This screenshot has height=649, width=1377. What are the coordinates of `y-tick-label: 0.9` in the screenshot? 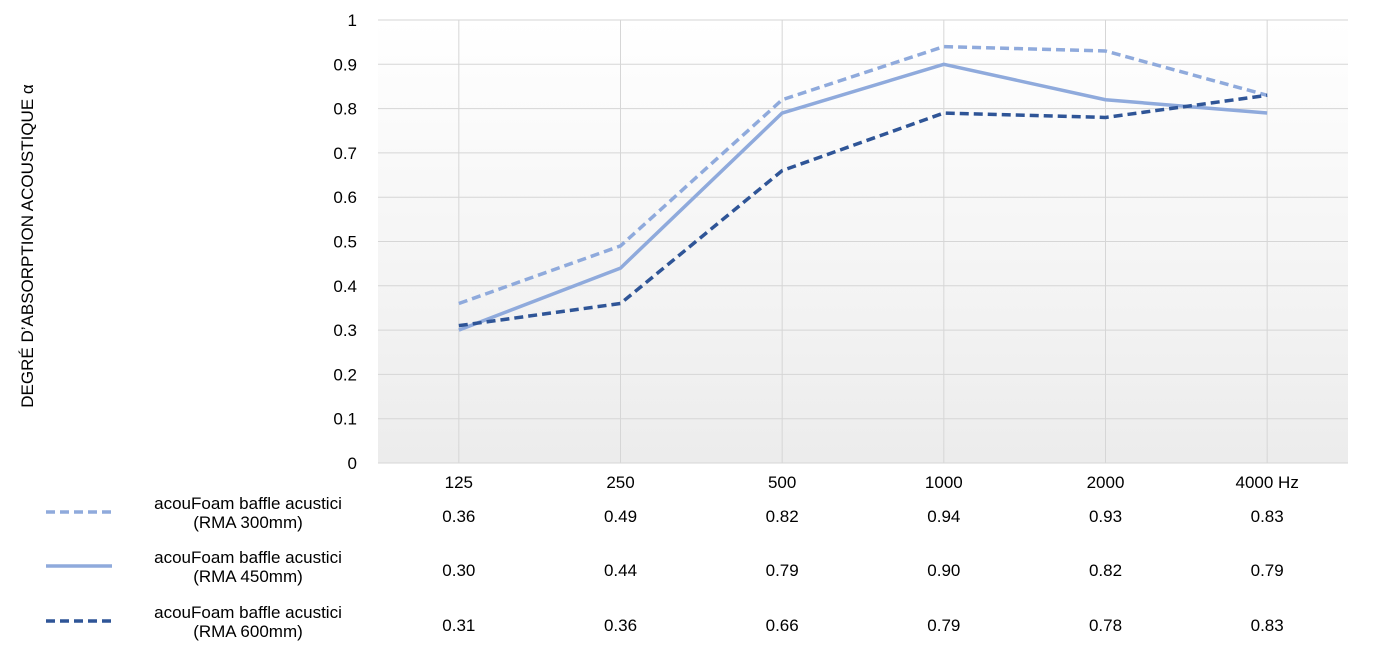 It's located at (345, 64).